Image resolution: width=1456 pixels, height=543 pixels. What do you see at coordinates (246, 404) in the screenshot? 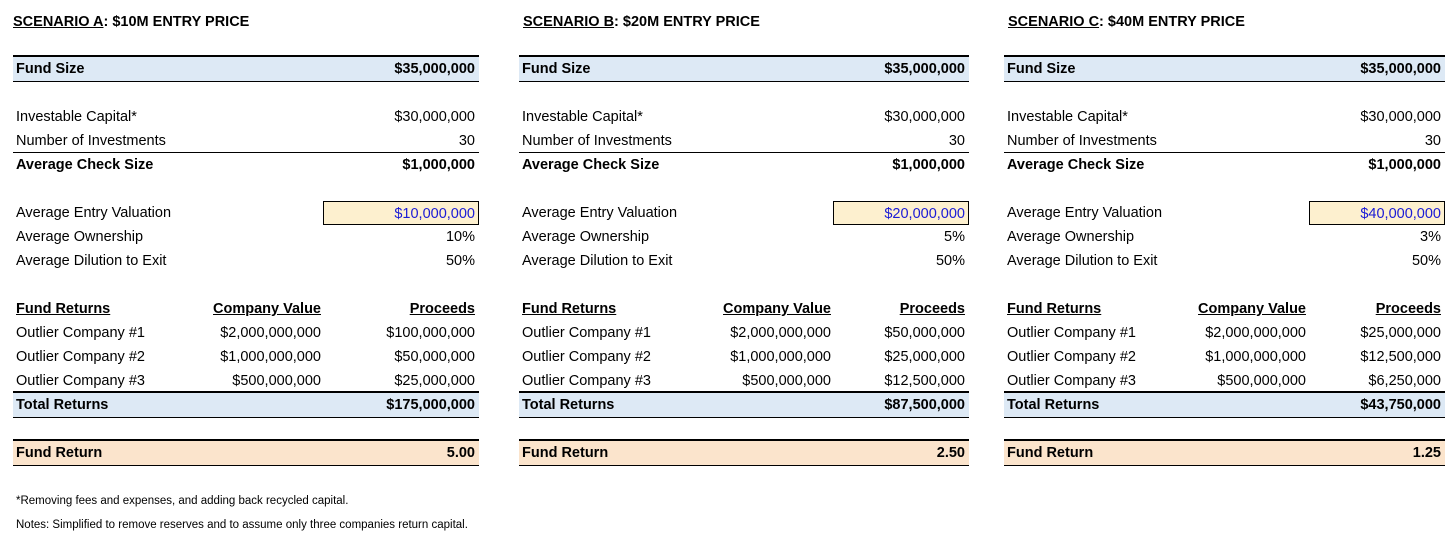
I see `total-returns-row: Total Returns $175,000,000` at bounding box center [246, 404].